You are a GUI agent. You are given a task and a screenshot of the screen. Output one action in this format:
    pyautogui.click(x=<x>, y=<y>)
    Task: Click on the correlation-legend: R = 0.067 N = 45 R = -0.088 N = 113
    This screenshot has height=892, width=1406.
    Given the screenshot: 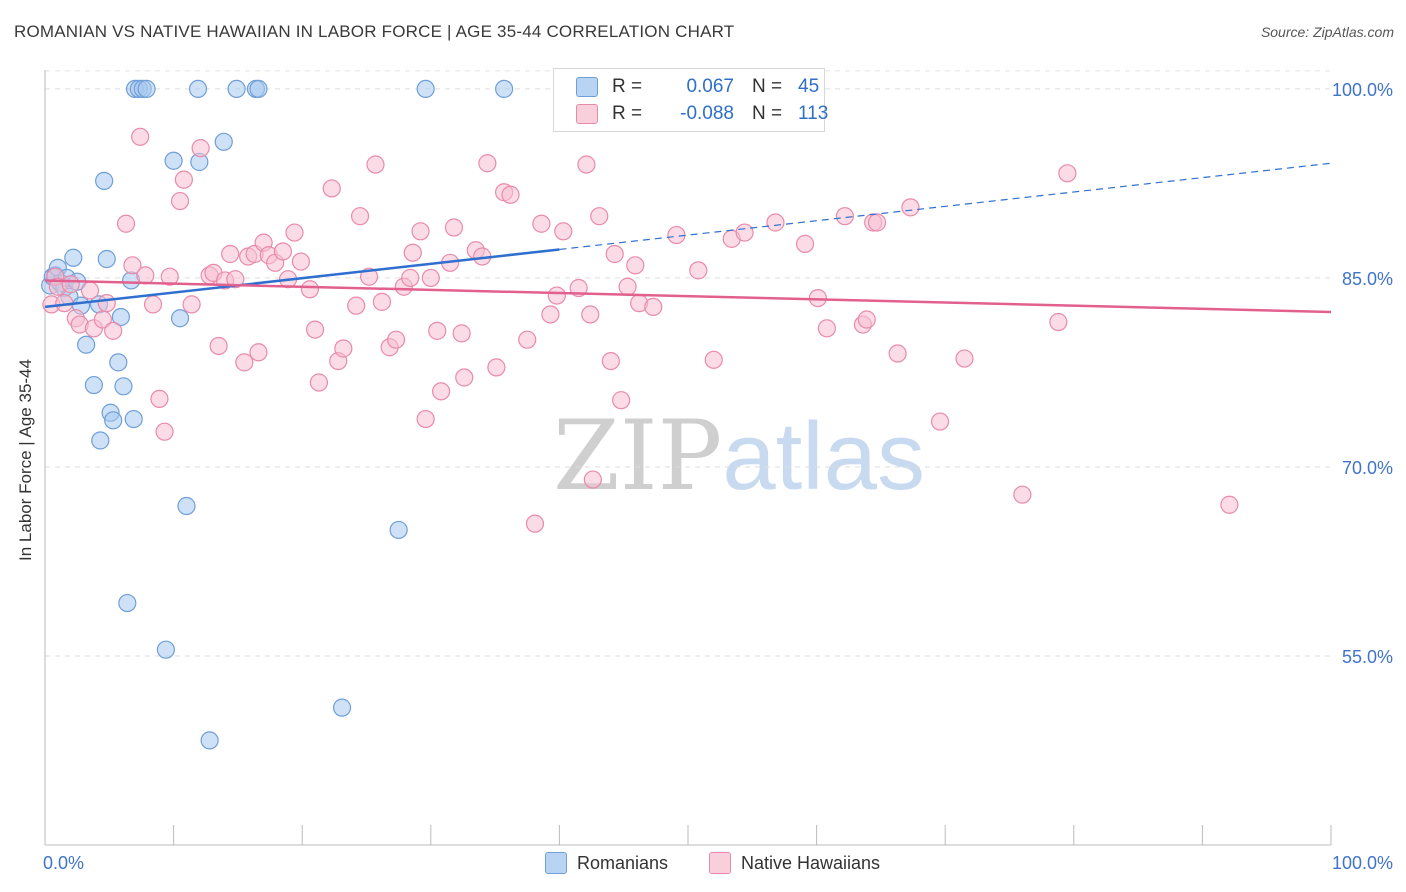 What is the action you would take?
    pyautogui.click(x=690, y=100)
    